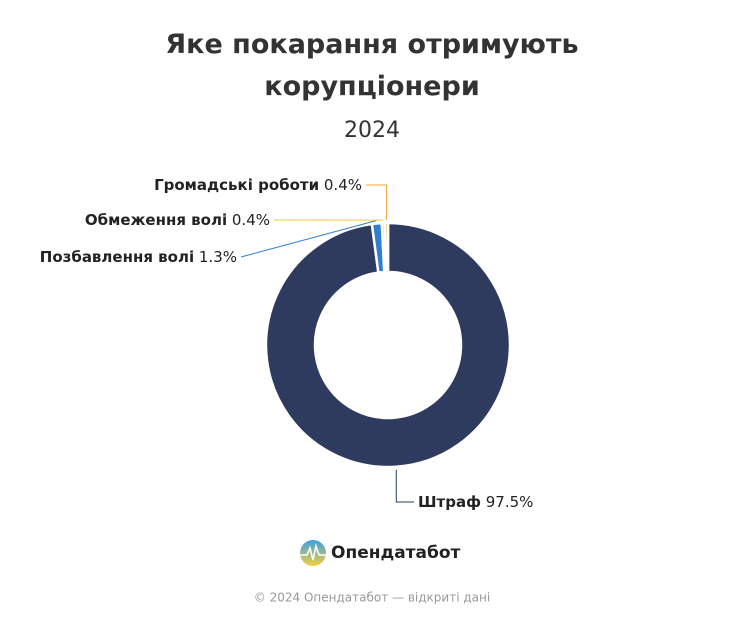 The image size is (744, 620). I want to click on slice-name: Штраф, so click(449, 502).